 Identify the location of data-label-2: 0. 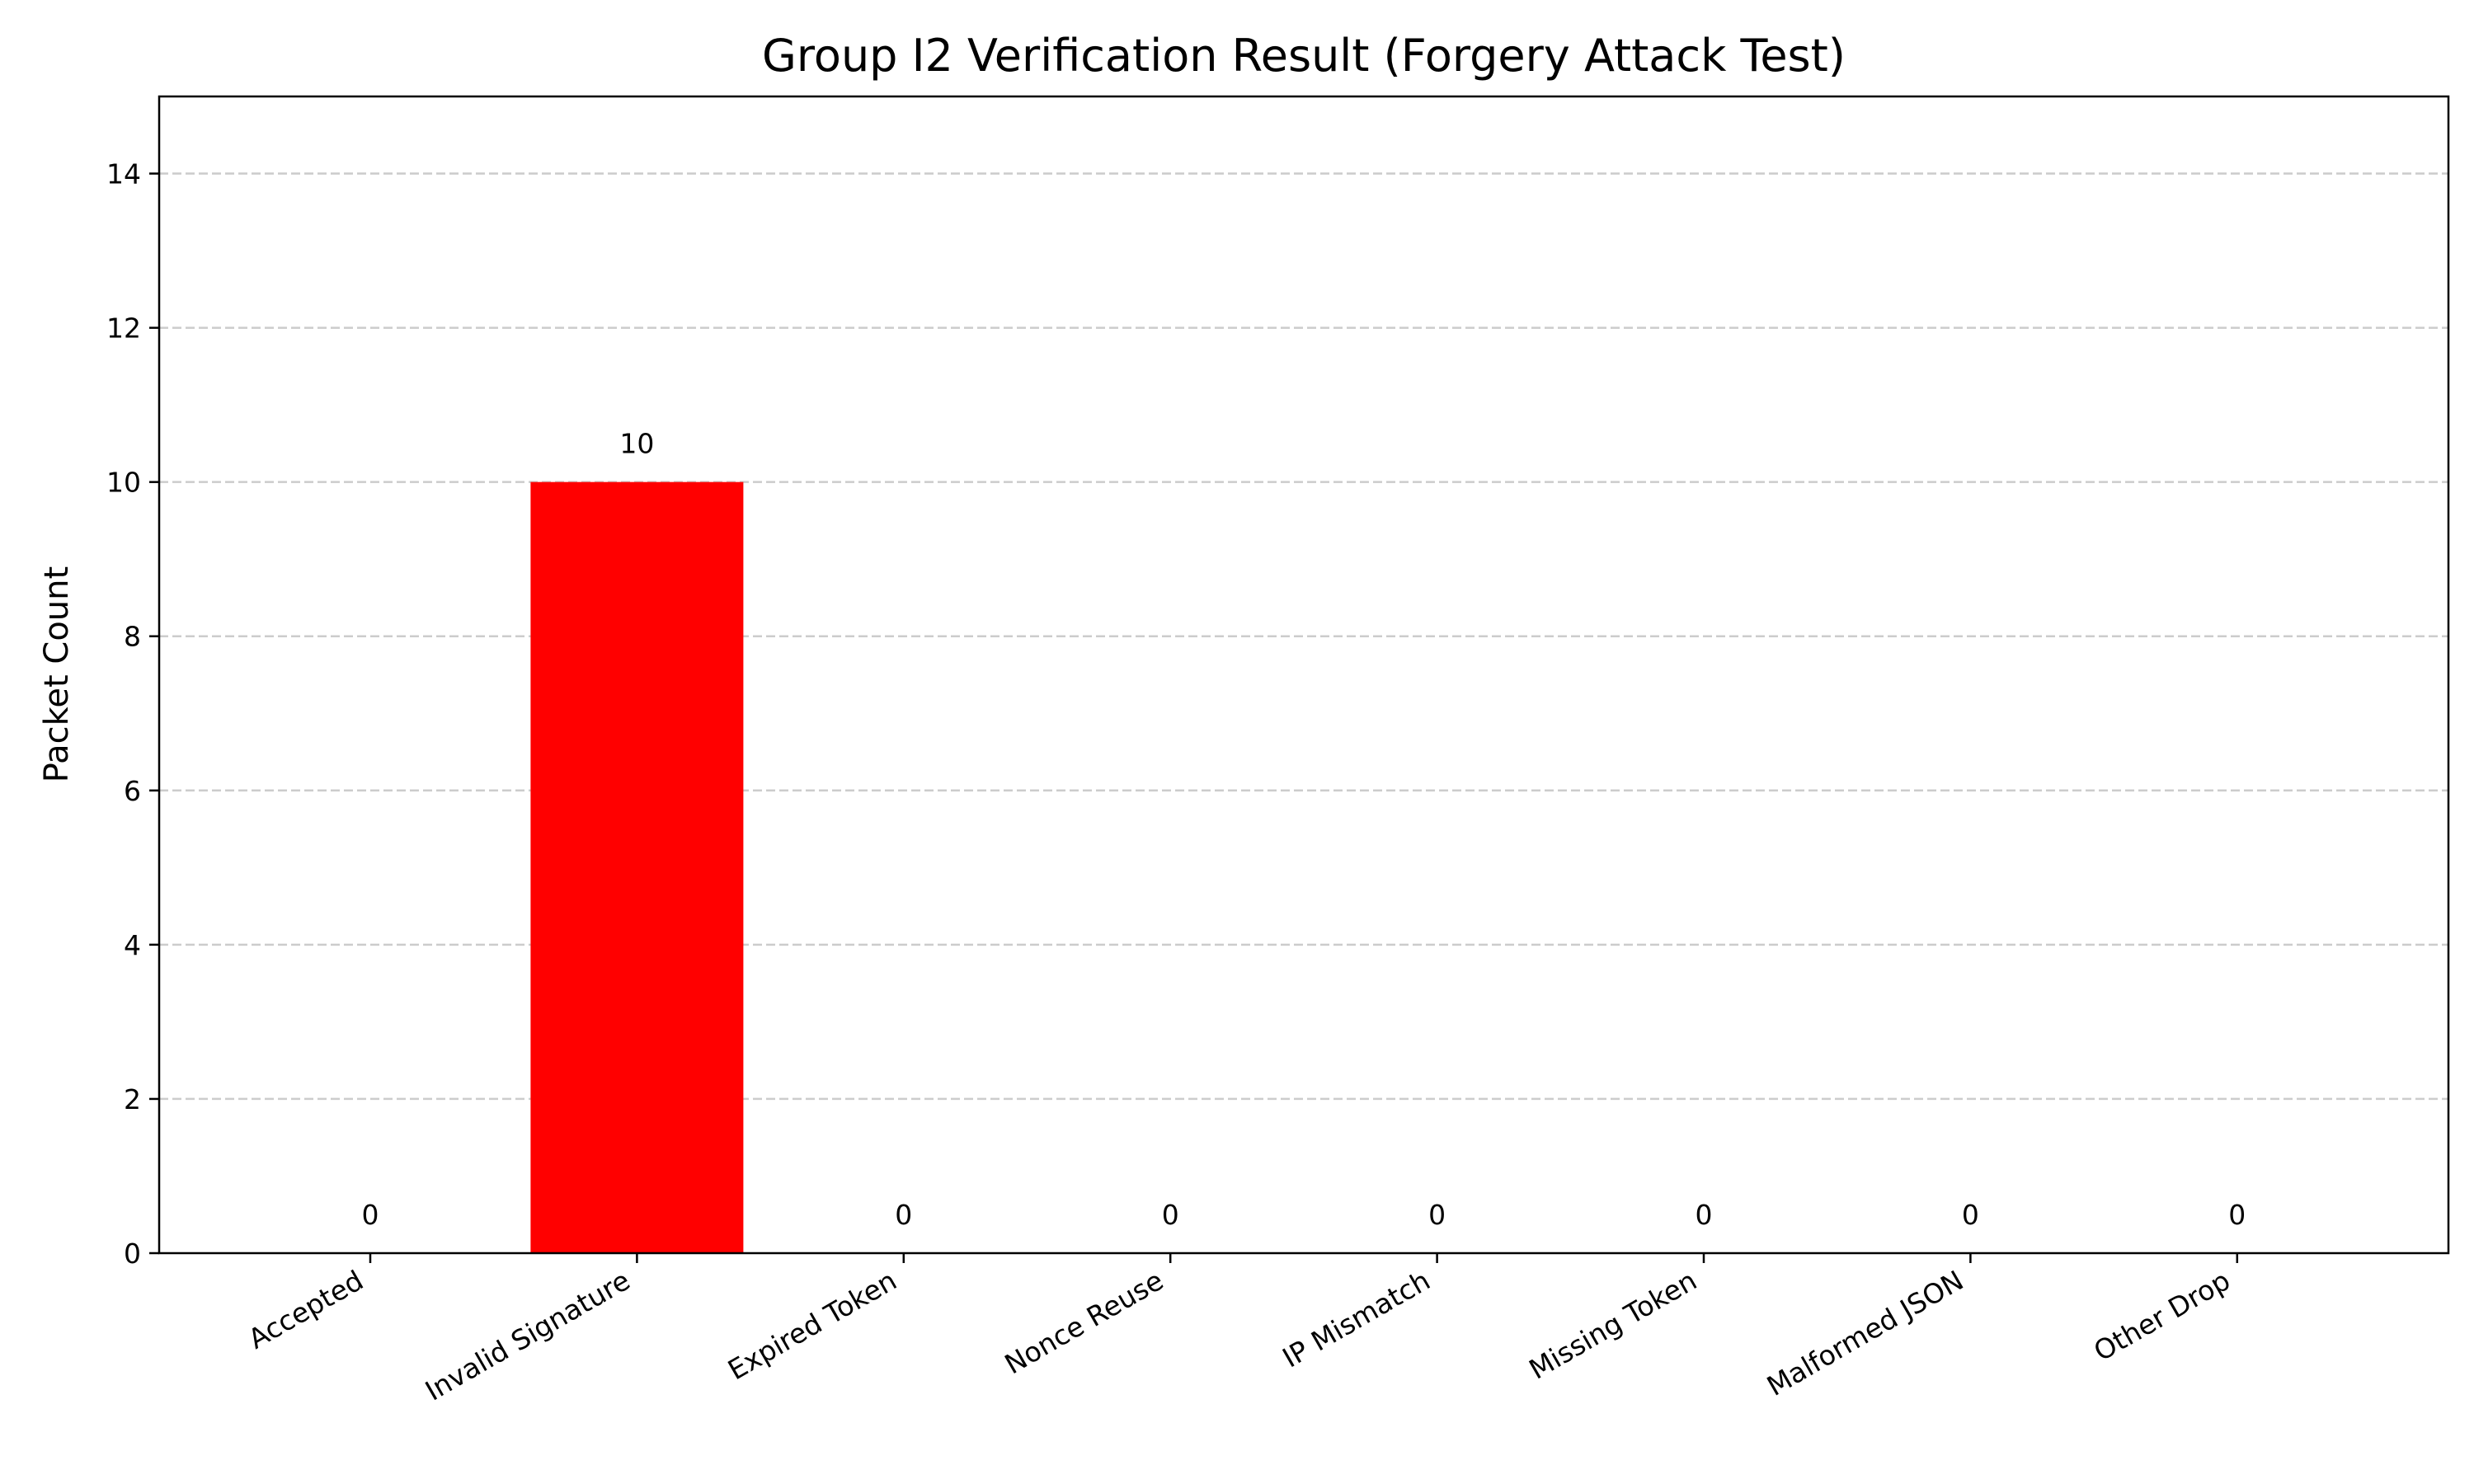
(903, 1215).